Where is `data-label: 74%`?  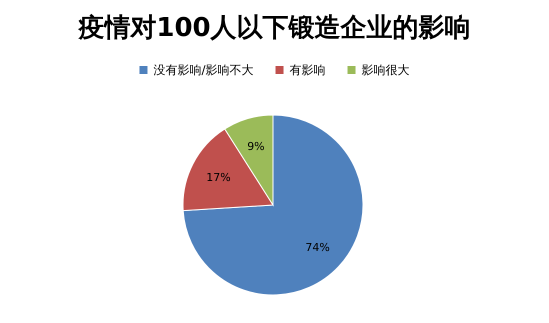 data-label: 74% is located at coordinates (317, 247).